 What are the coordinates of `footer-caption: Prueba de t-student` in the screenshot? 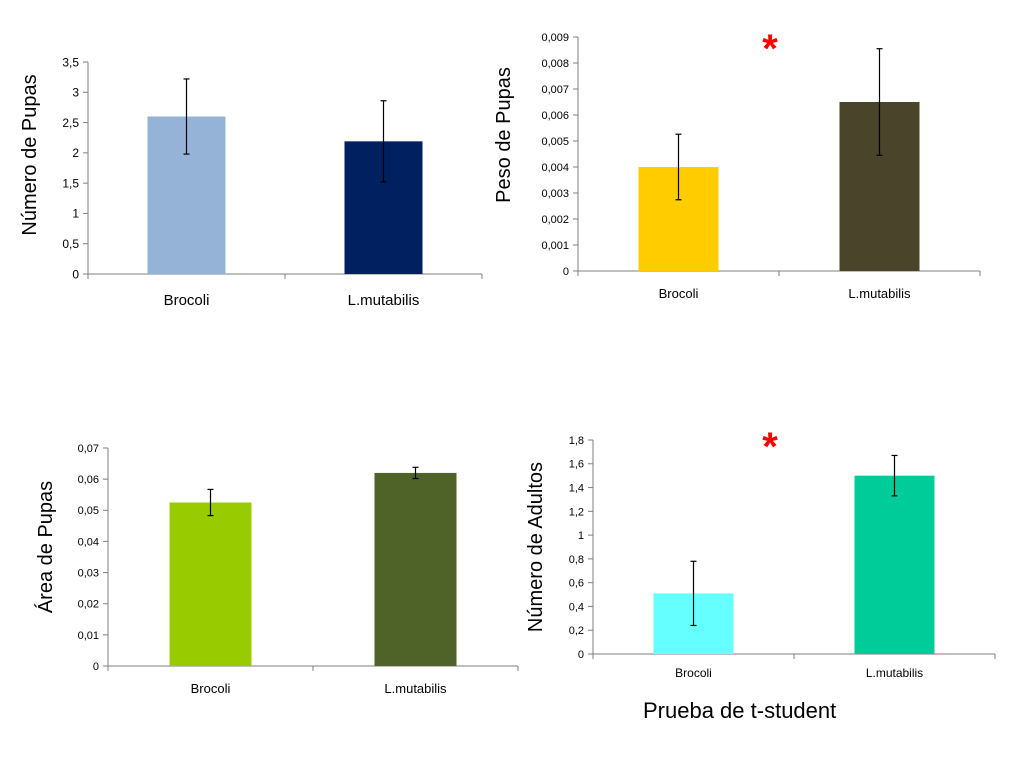 It's located at (740, 710).